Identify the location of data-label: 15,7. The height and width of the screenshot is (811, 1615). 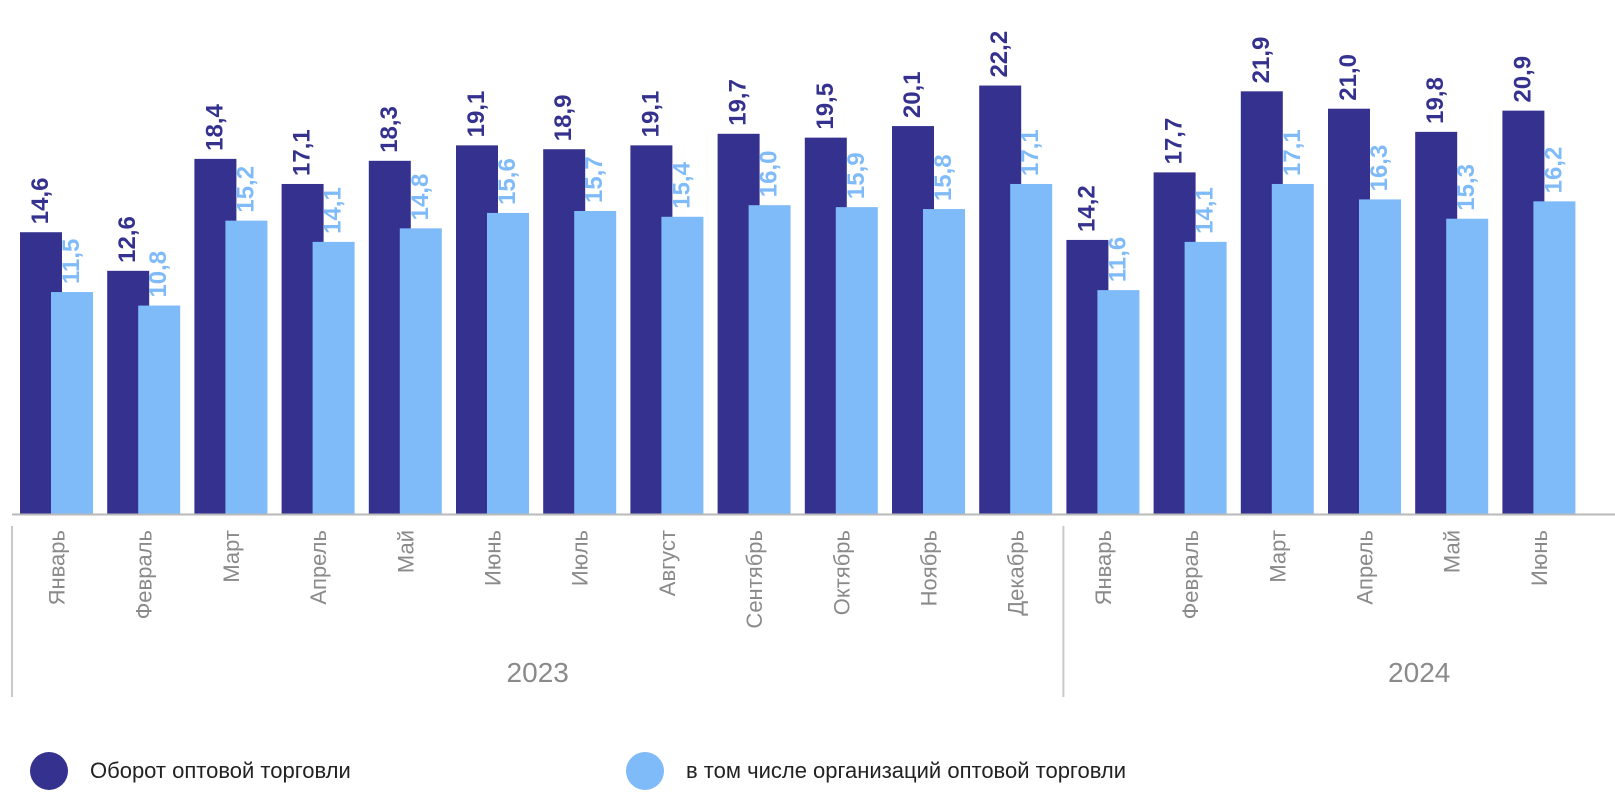
(594, 179).